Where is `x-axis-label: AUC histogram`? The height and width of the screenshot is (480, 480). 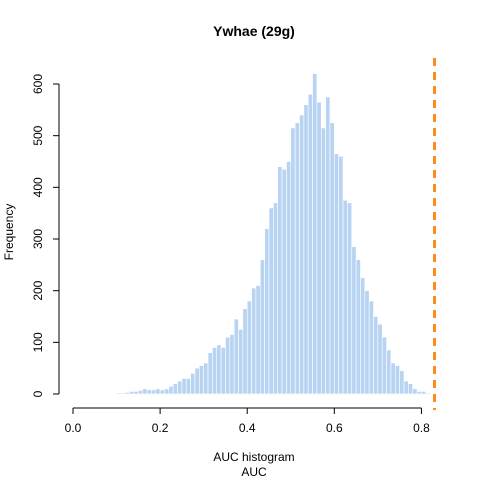
x-axis-label: AUC histogram is located at coordinates (253, 457).